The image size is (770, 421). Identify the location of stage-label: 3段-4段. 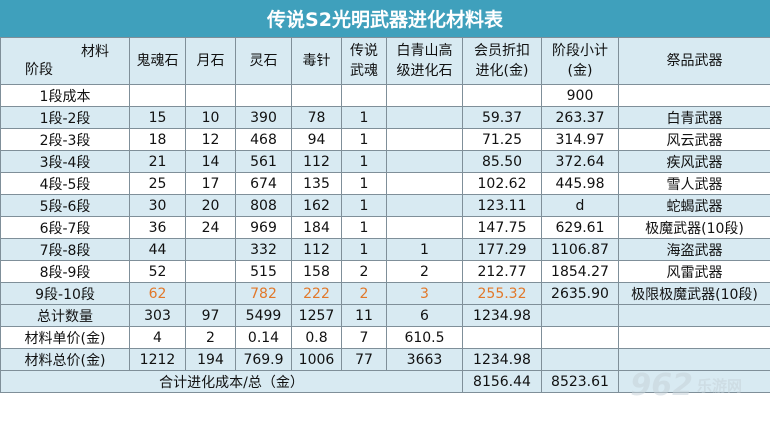
(65, 161).